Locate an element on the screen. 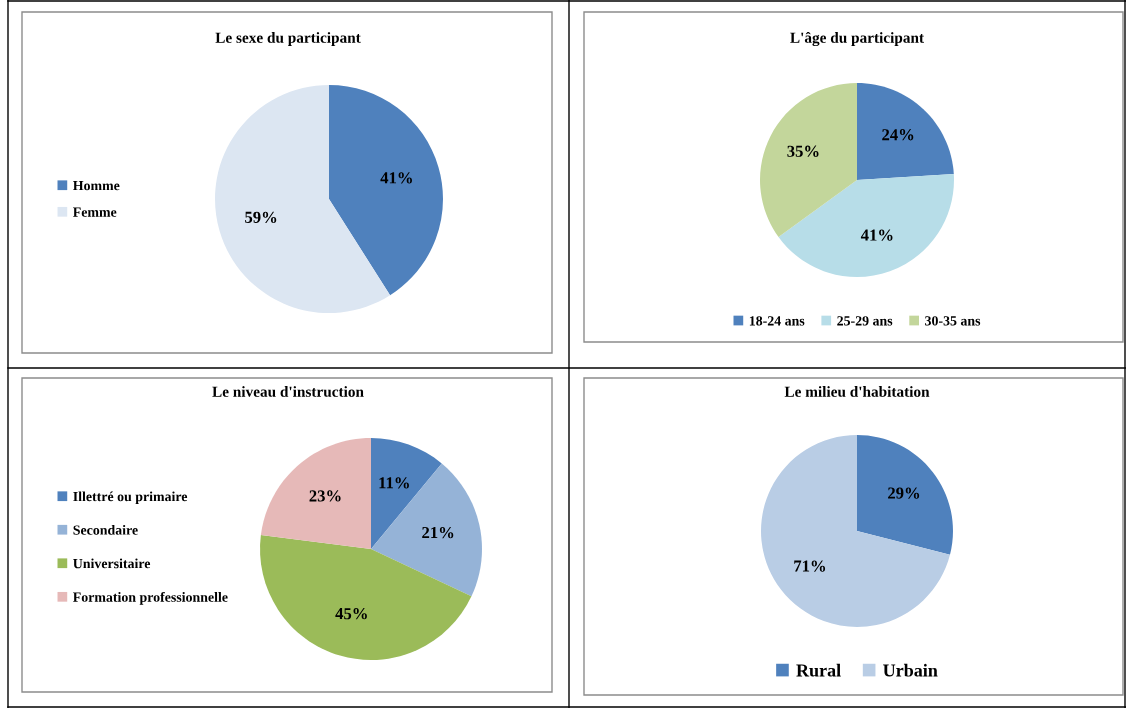 This screenshot has height=708, width=1126. legend-label: Femme is located at coordinates (95, 212).